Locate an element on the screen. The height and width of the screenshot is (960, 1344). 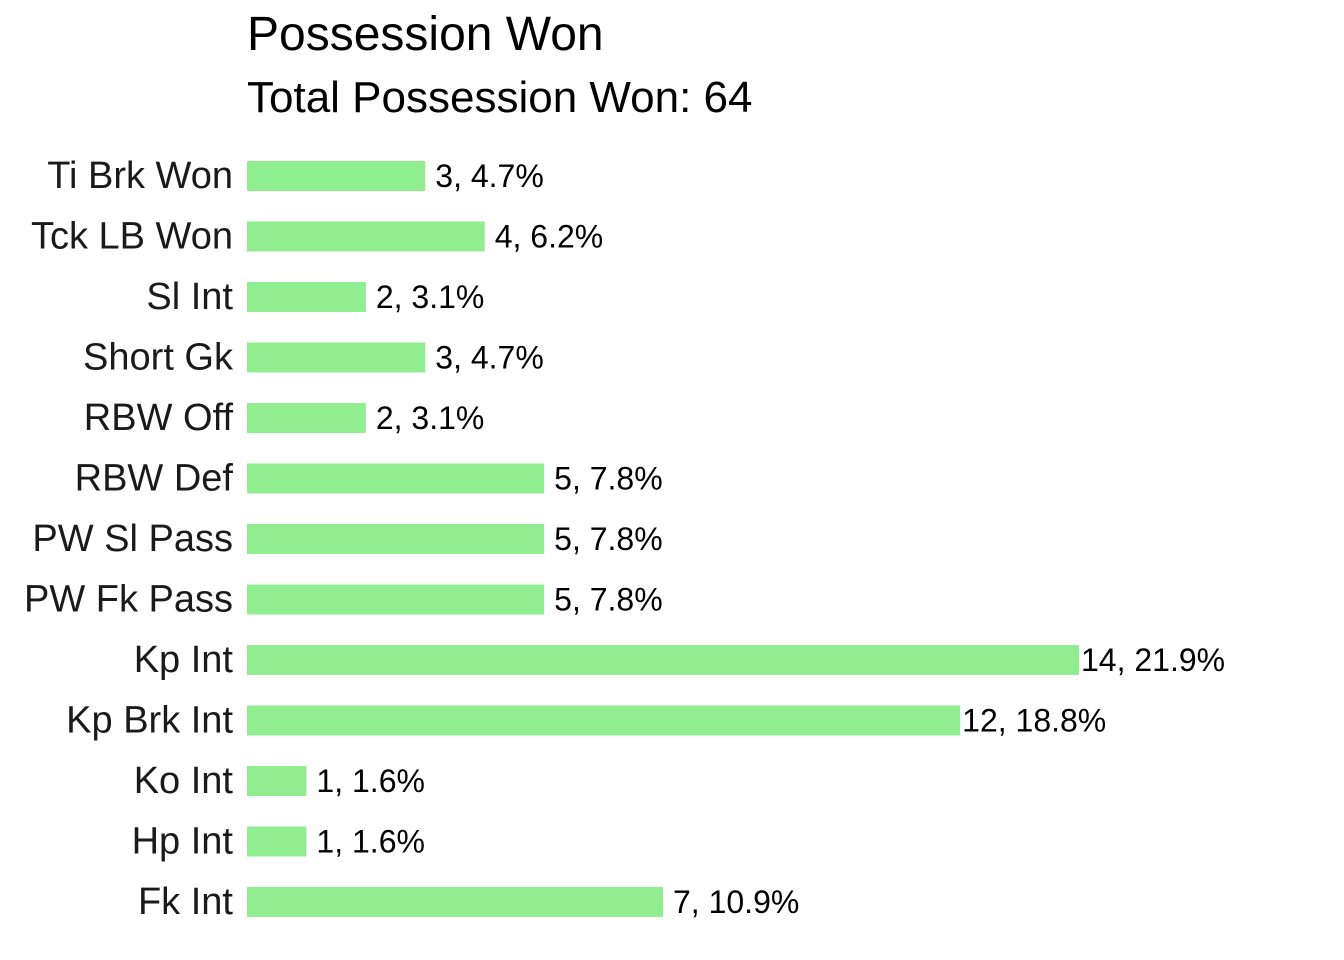
category-label: Kp Brk Int is located at coordinates (149, 721).